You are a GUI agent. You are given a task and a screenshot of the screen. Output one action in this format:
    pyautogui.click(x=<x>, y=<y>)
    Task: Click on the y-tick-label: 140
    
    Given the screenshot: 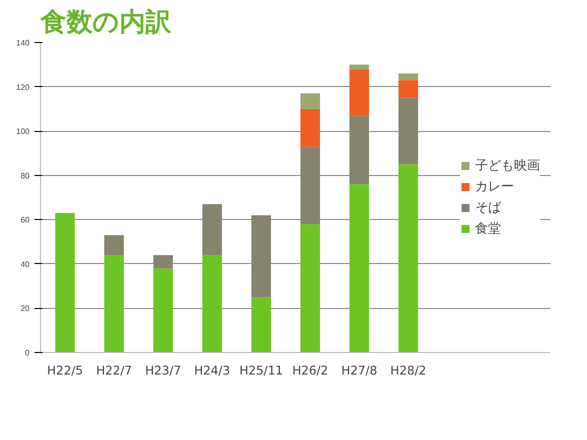 What is the action you would take?
    pyautogui.click(x=23, y=43)
    